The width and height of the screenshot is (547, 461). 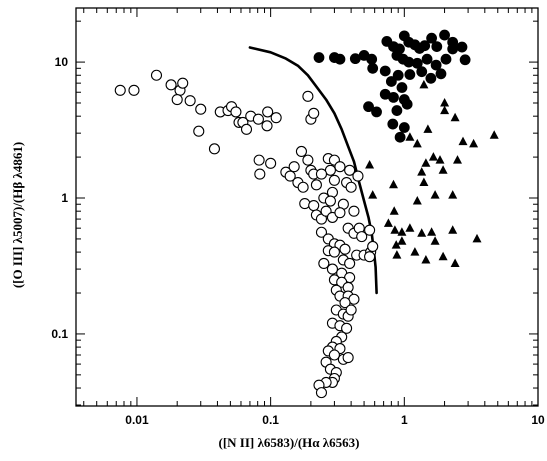 I want to click on x-tick-label: 0.1, so click(x=270, y=420).